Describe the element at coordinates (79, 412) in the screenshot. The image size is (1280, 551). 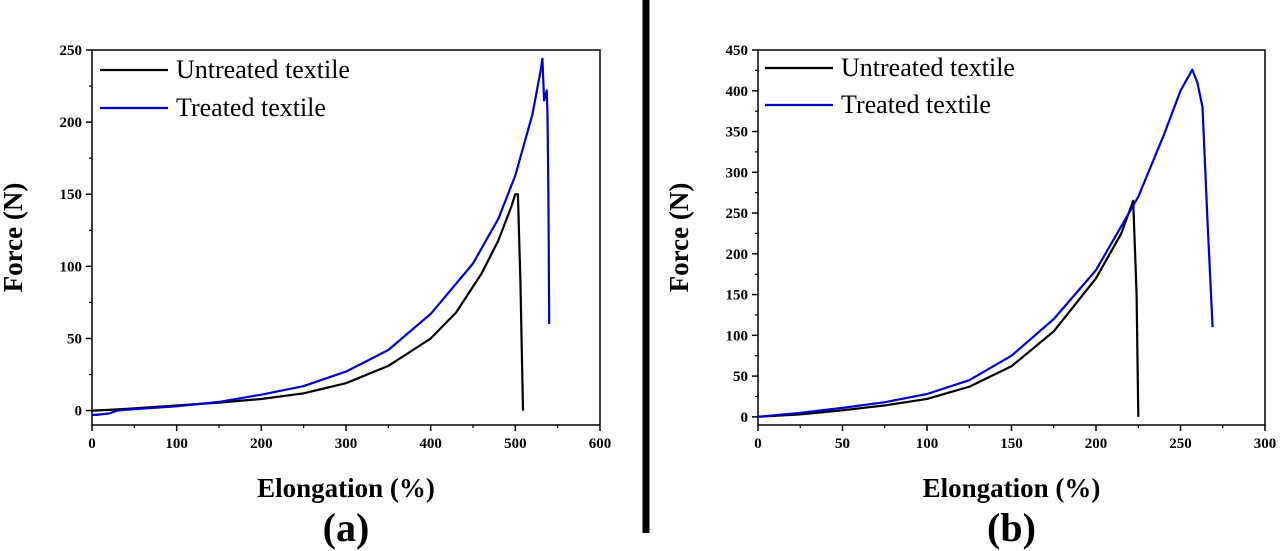
I see `chart1-y-tick-label: 0` at that location.